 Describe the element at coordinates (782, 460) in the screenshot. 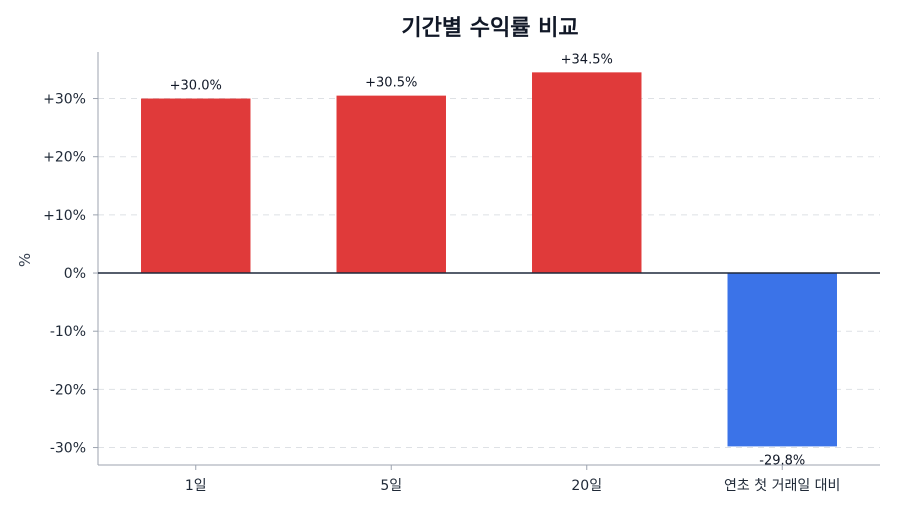

I see `data-label: -29.8%` at that location.